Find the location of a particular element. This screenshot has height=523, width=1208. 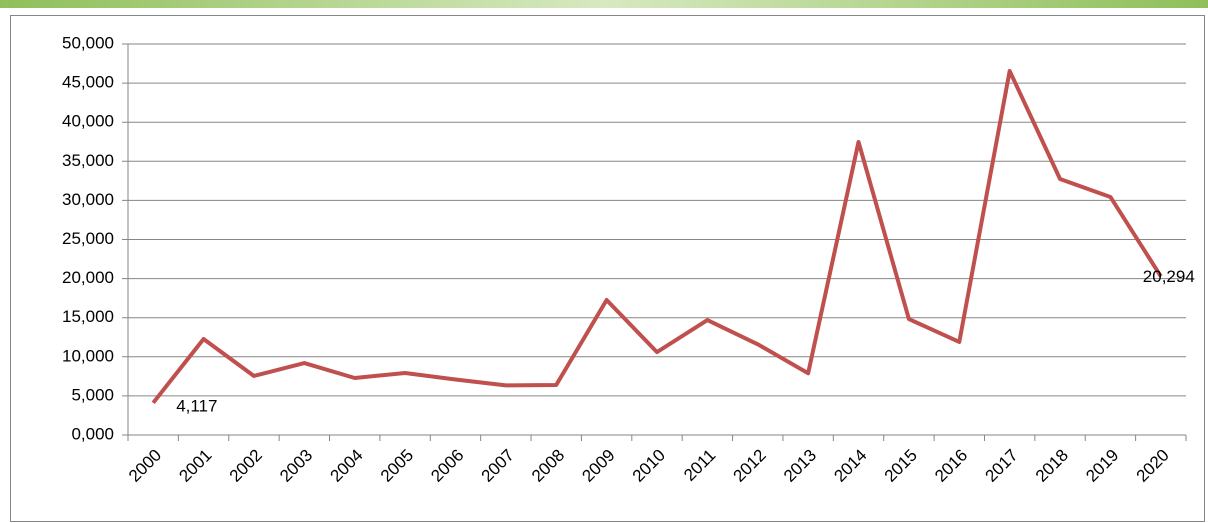

y-tick-label: 45,000 is located at coordinates (88, 82).